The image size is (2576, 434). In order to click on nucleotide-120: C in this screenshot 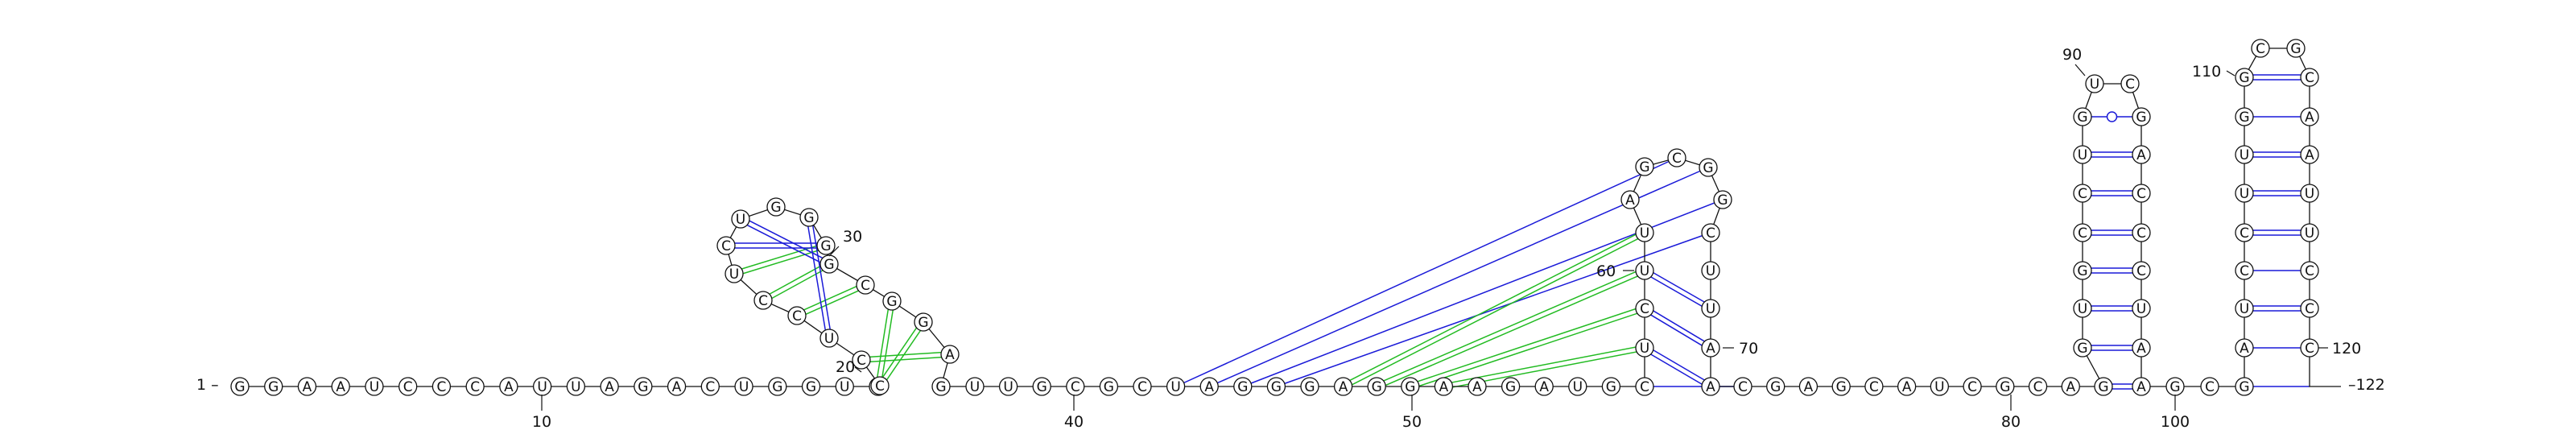, I will do `click(2309, 270)`.